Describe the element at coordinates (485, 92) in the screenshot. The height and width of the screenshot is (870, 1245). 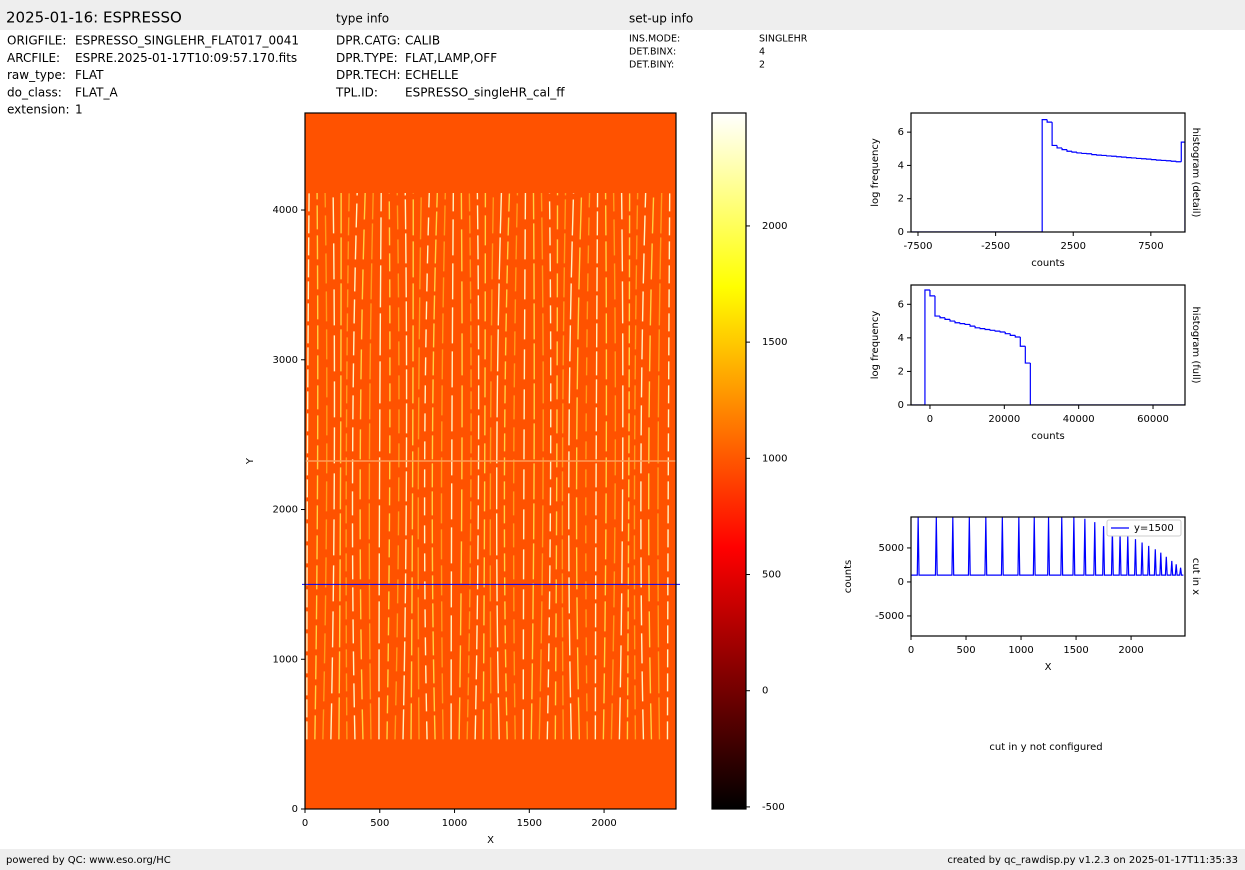
I see `info-value: ESPRESSO_singleHR_cal_ff` at that location.